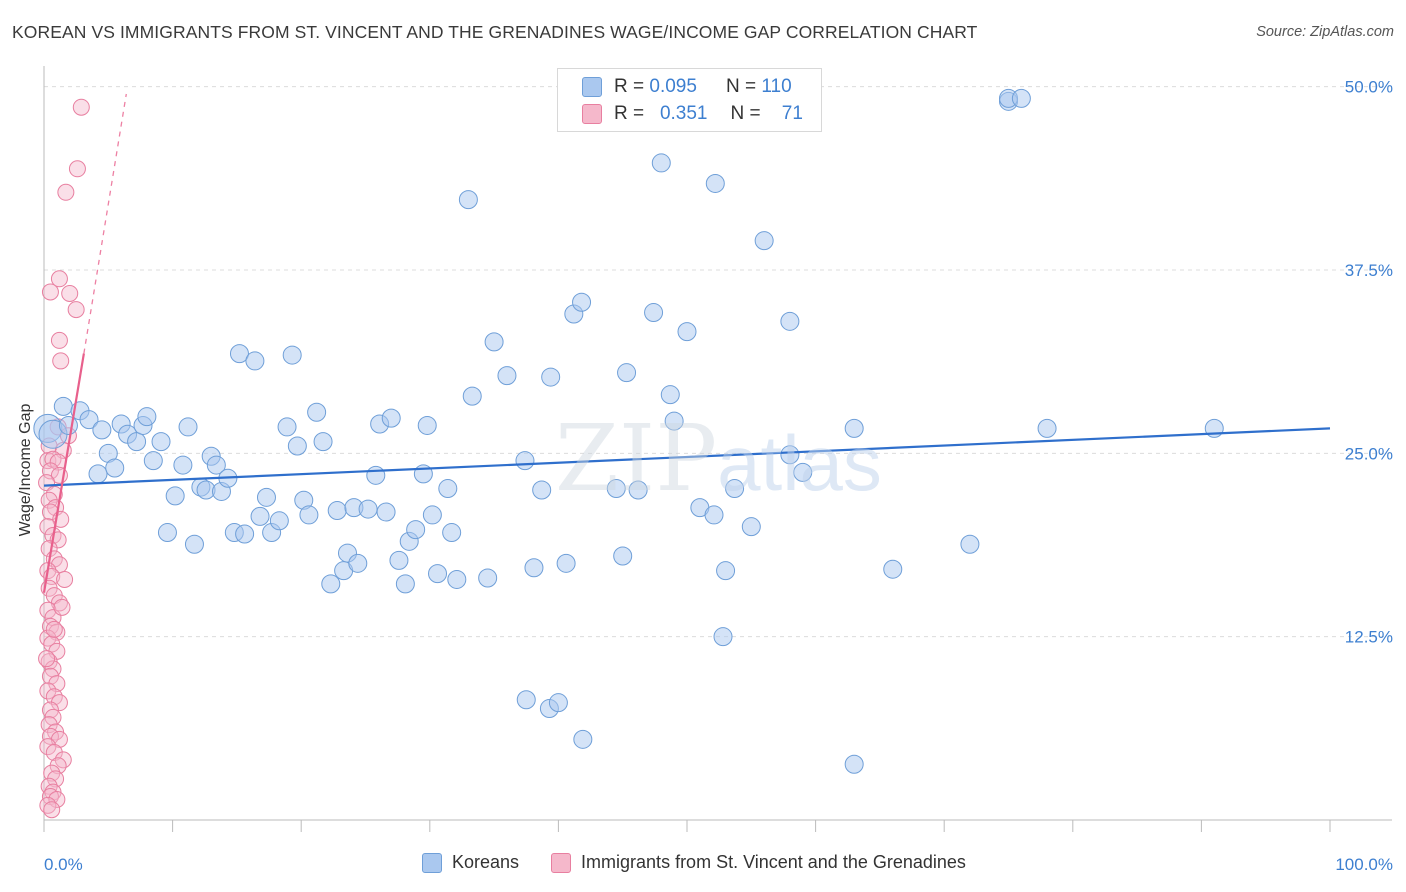  I want to click on legend-n-value: 110, so click(776, 86).